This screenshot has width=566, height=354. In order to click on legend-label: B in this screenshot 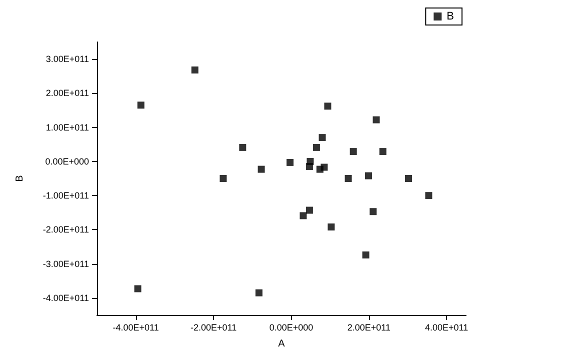, I will do `click(450, 16)`.